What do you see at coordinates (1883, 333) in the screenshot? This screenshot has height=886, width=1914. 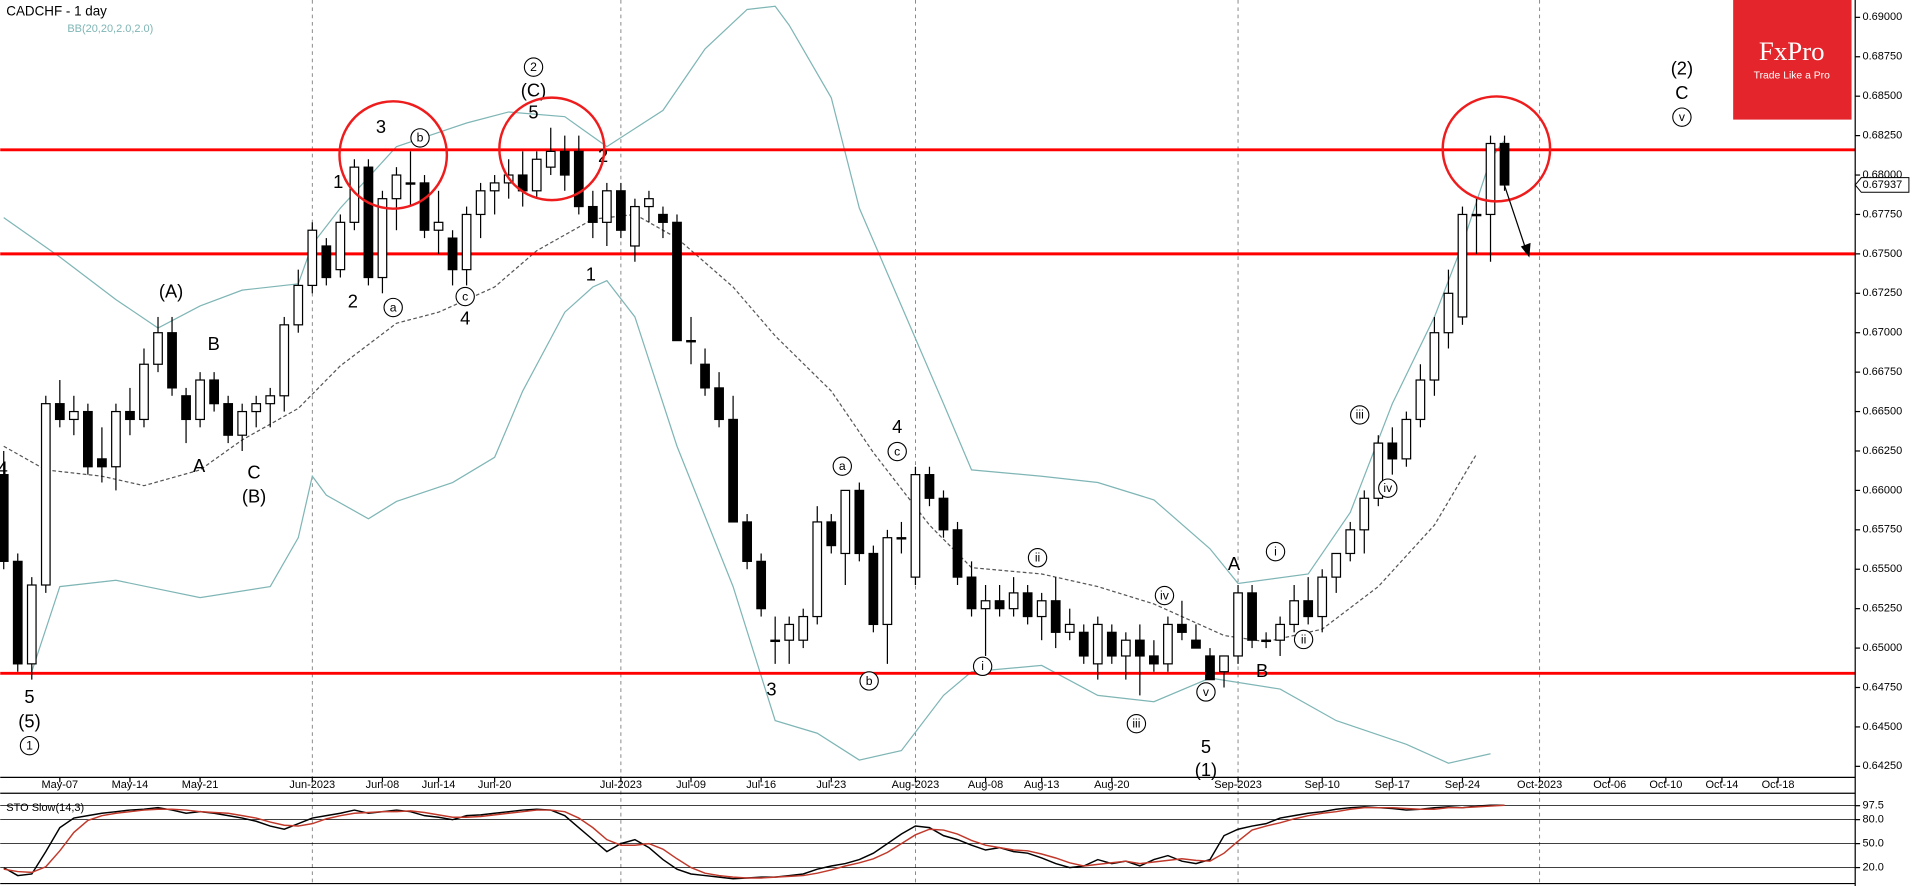 I see `y-tick-label: 0.67000` at bounding box center [1883, 333].